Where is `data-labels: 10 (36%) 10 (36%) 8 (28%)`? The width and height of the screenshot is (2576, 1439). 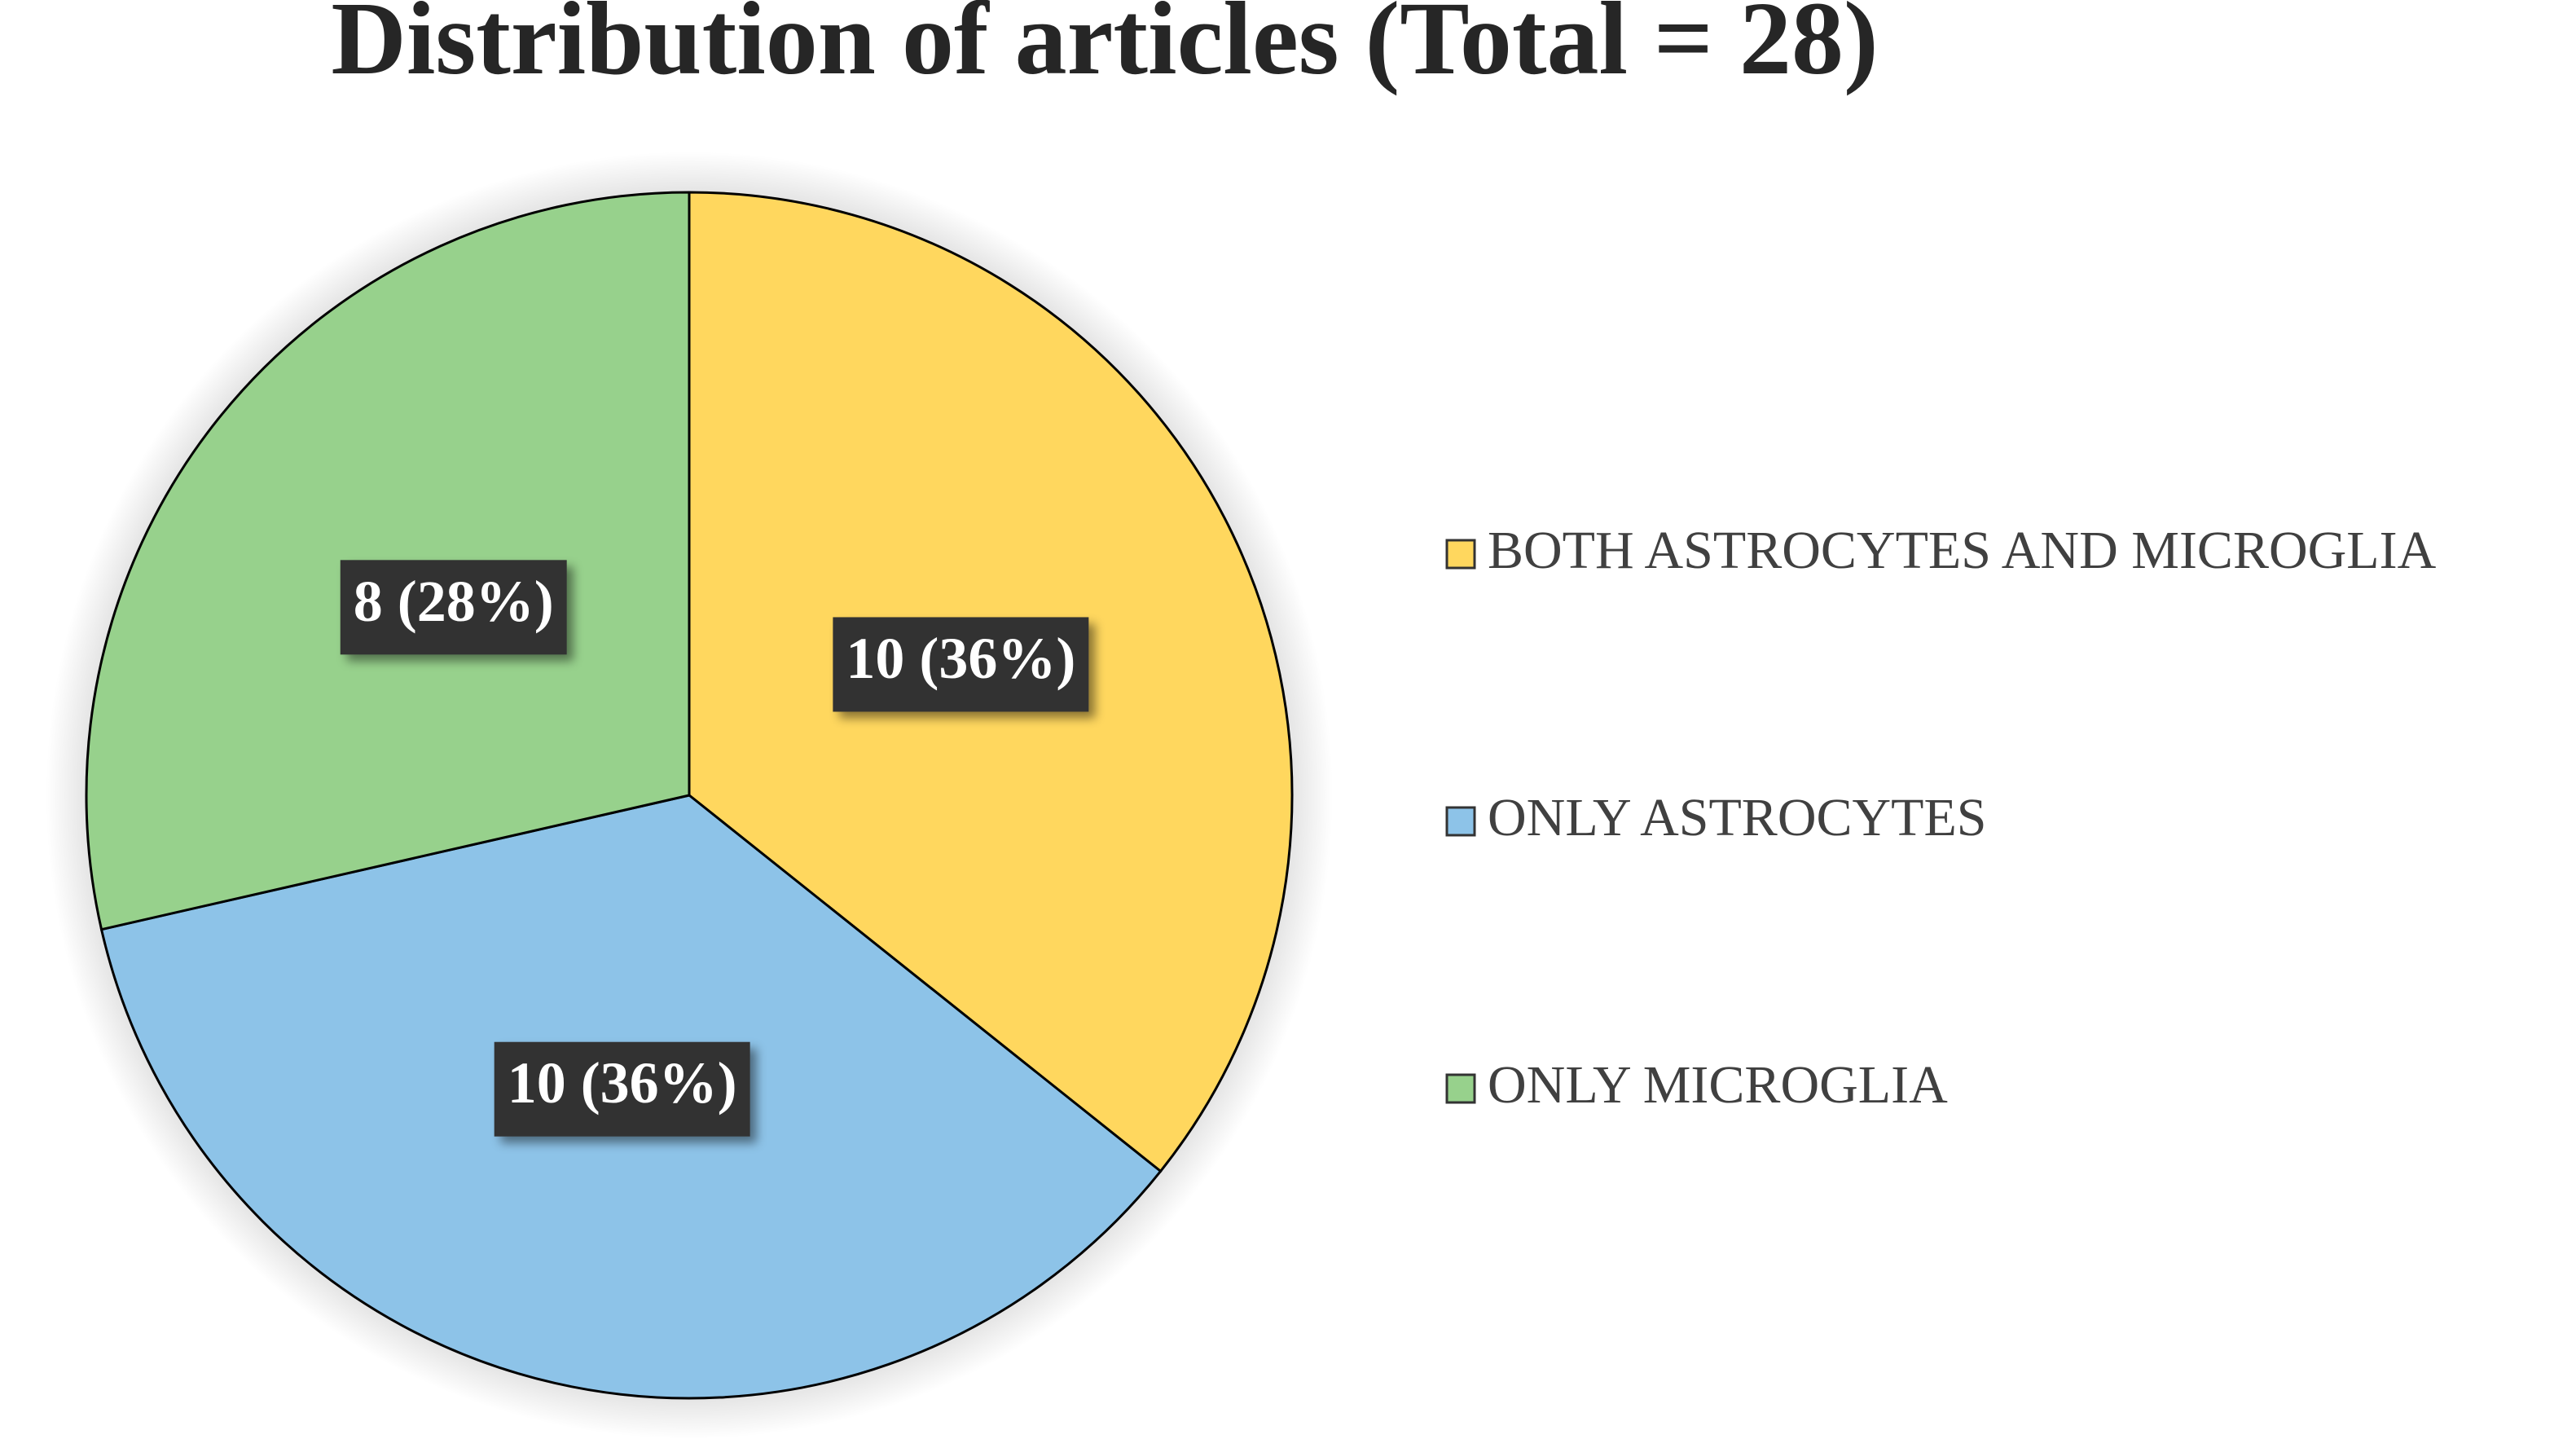 data-labels: 10 (36%) 10 (36%) 8 (28%) is located at coordinates (714, 848).